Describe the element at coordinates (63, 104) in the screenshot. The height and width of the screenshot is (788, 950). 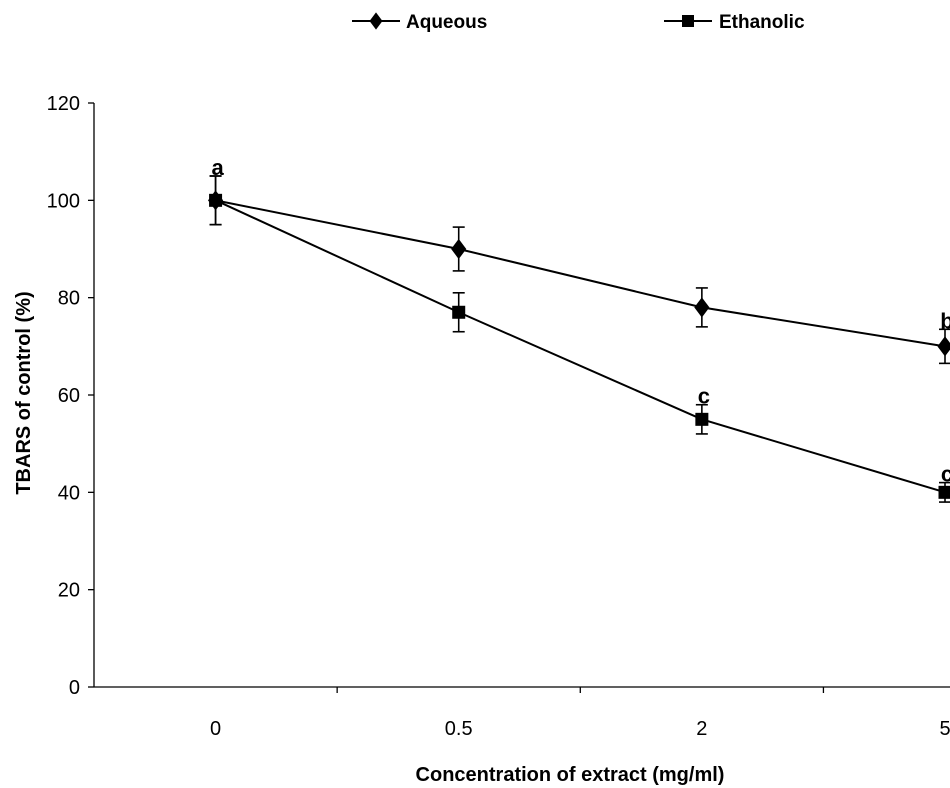
I see `y-tick-label: 120` at that location.